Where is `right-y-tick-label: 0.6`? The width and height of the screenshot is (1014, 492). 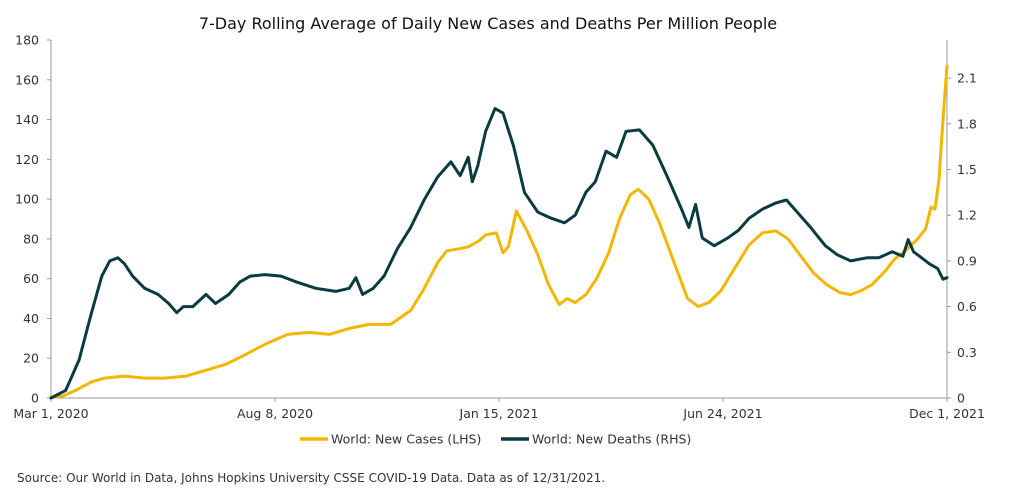 right-y-tick-label: 0.6 is located at coordinates (967, 306).